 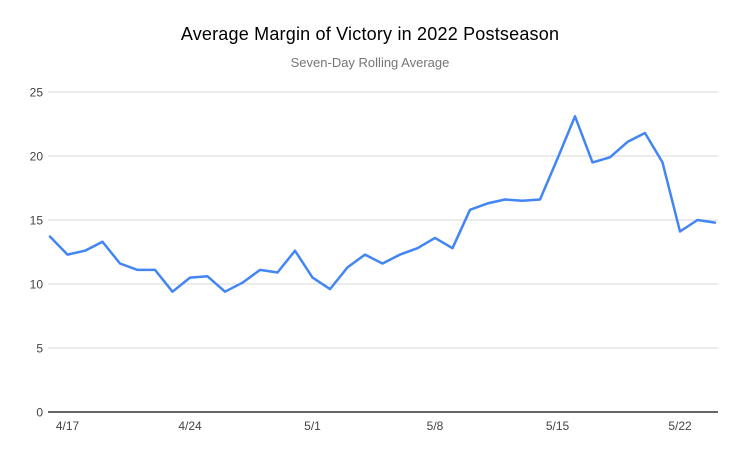 What do you see at coordinates (370, 62) in the screenshot?
I see `chart-subtitle: Seven-Day Rolling Average` at bounding box center [370, 62].